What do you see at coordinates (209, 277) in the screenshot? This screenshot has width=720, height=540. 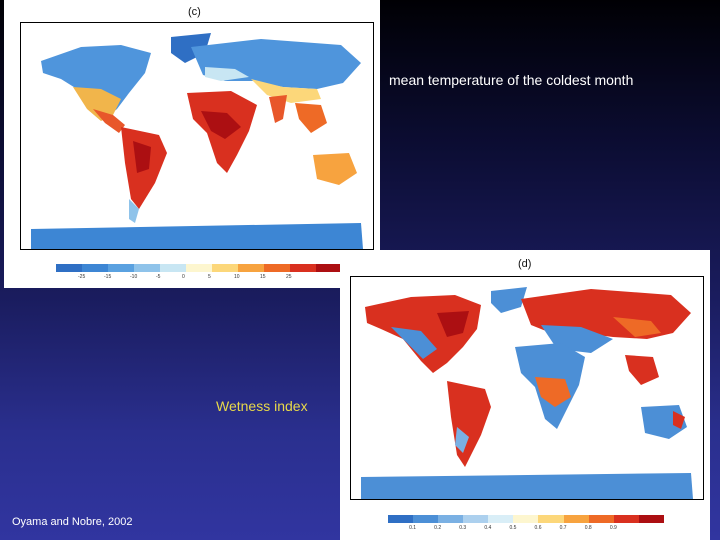 I see `temperature-colorbar-tick: 5` at bounding box center [209, 277].